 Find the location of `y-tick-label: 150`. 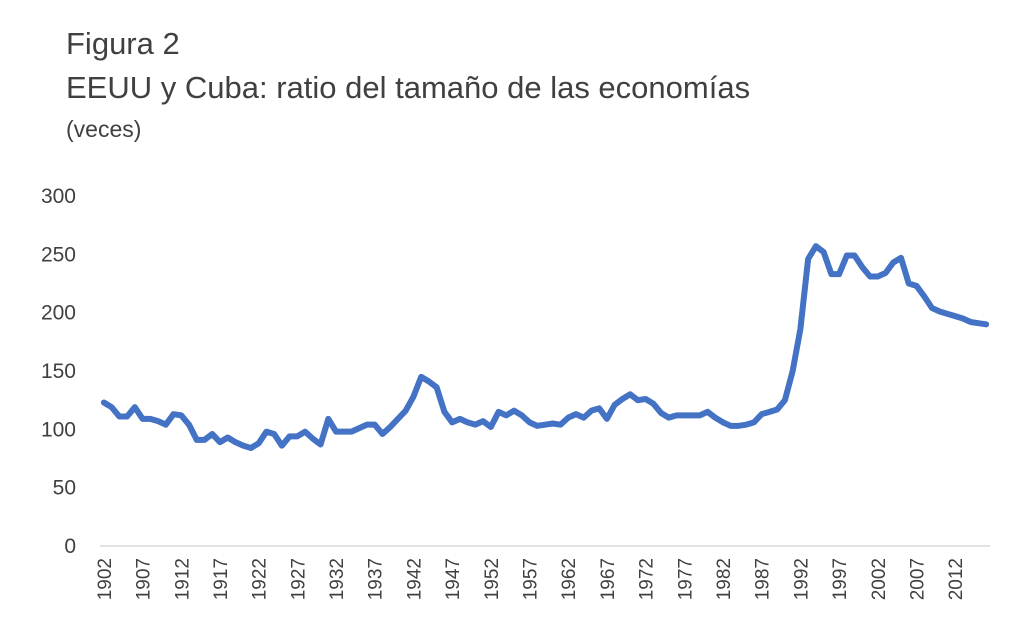

y-tick-label: 150 is located at coordinates (58, 371).